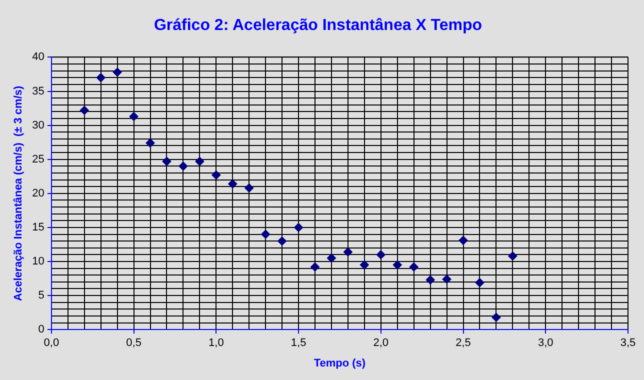 This screenshot has height=380, width=644. I want to click on y-axis-title: Aceleração Instantânea (cm/s) (± 3 cm/s), so click(18, 193).